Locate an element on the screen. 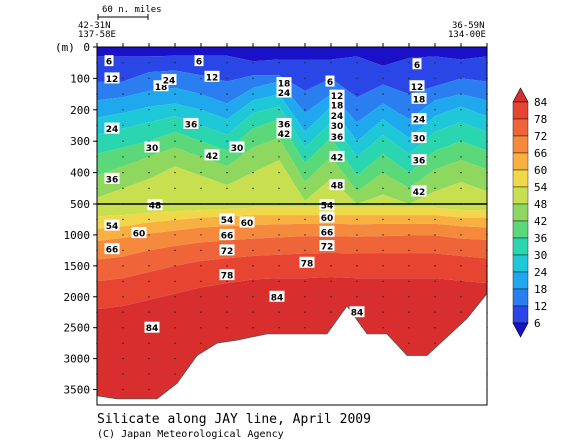  contour-label: 84 is located at coordinates (277, 296).